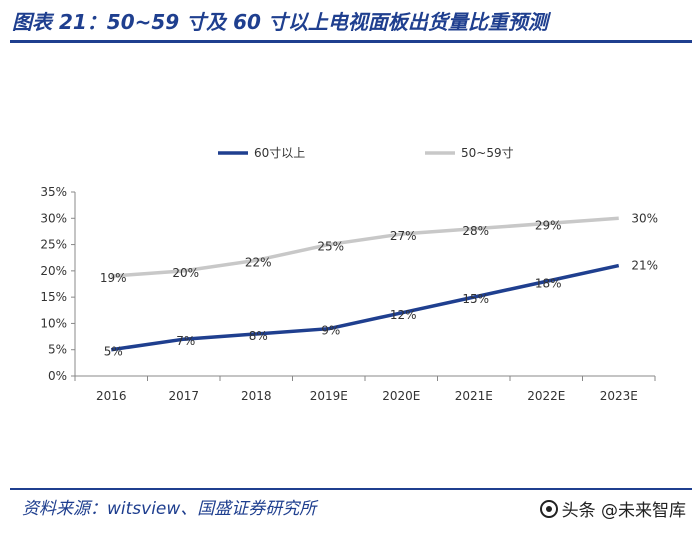 This screenshot has height=534, width=700. Describe the element at coordinates (548, 508) in the screenshot. I see `watermark-logo-icon` at that location.